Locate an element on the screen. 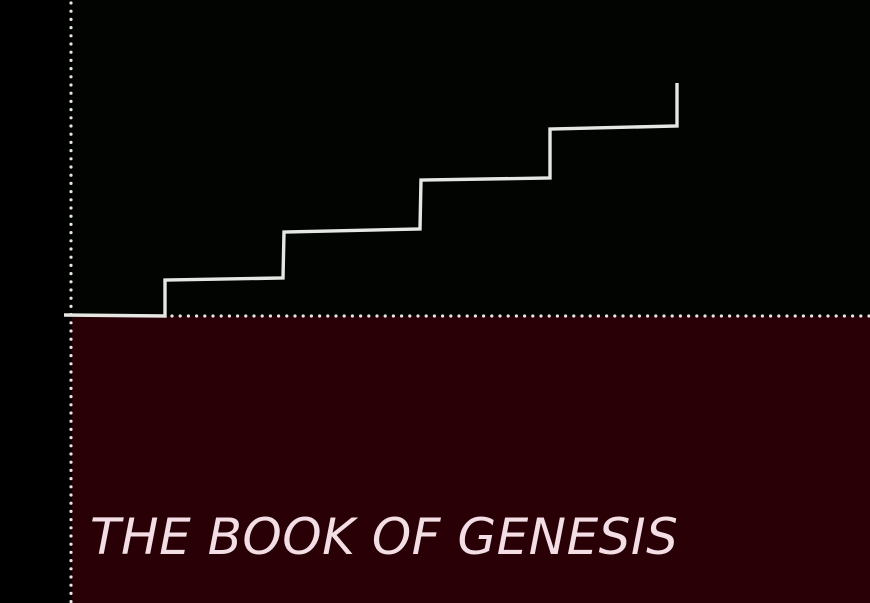 This screenshot has width=870, height=603. slide-title: THE BOOK OF GENESIS is located at coordinates (384, 537).